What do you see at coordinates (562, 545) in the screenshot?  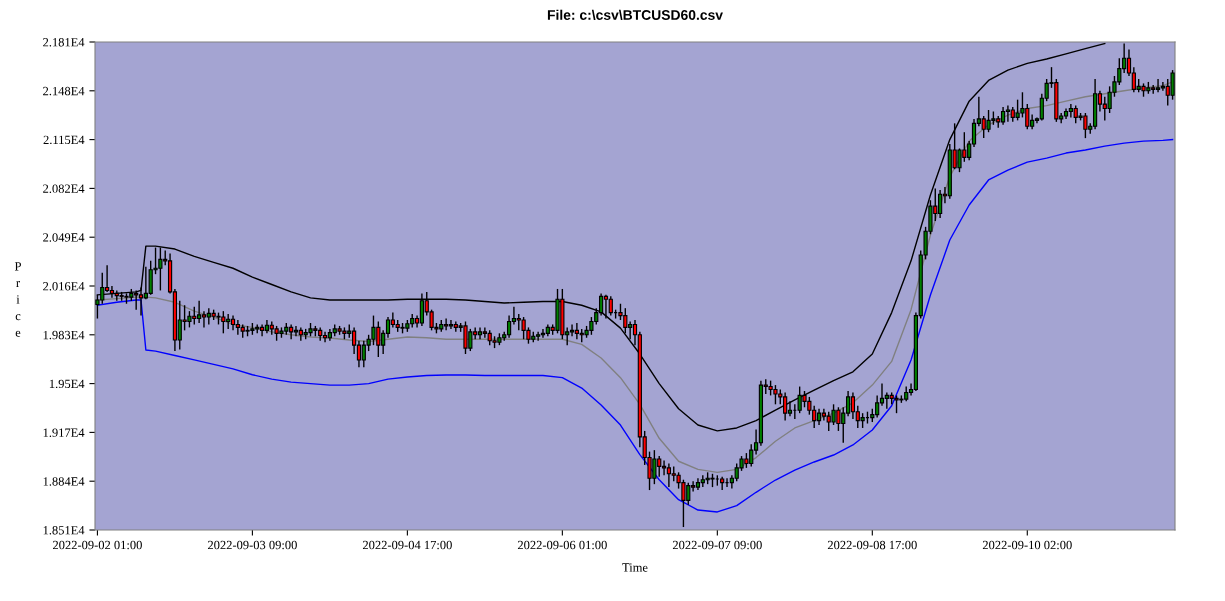 I see `x-tick-label: 2022-09-06 01:00` at bounding box center [562, 545].